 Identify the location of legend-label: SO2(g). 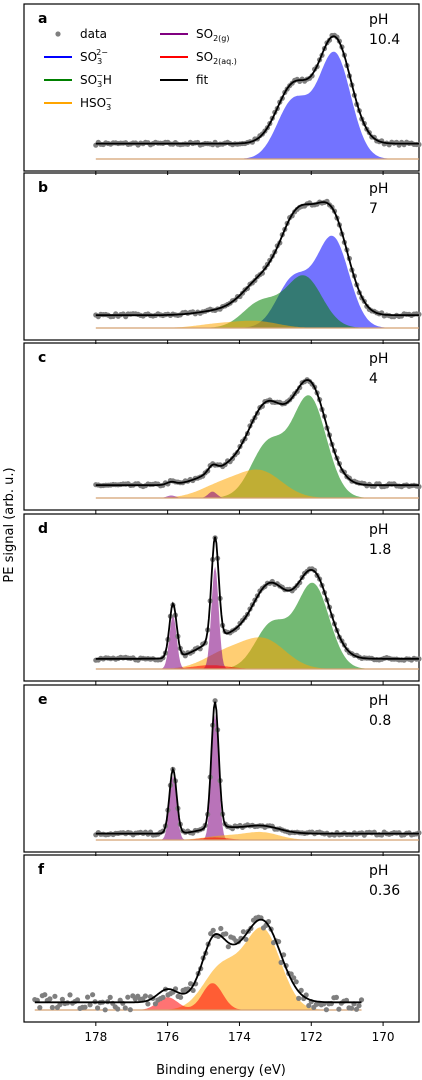
(212, 35).